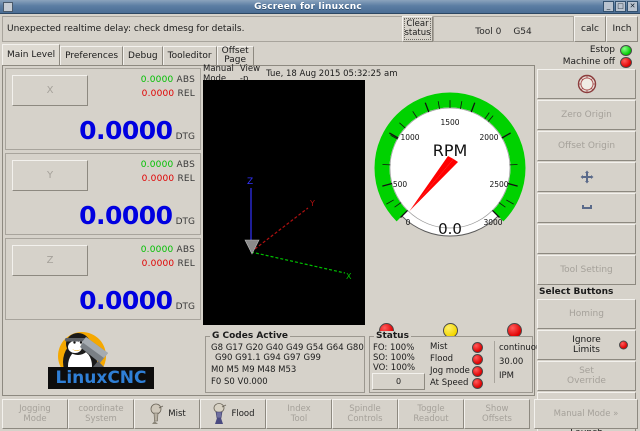  I want to click on tab-tooleditor: Tooleditor, so click(189, 56).